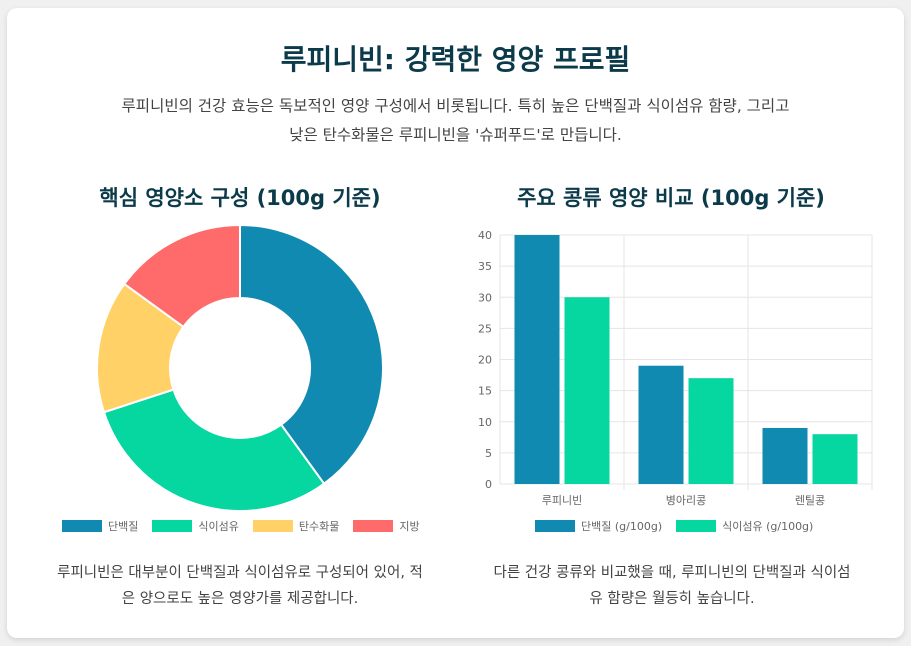 This screenshot has width=911, height=646. Describe the element at coordinates (455, 135) in the screenshot. I see `intro-line-2: 낮은 탄수화물은 루피니빈을 '슈퍼푸드'로 만듭니다.` at that location.